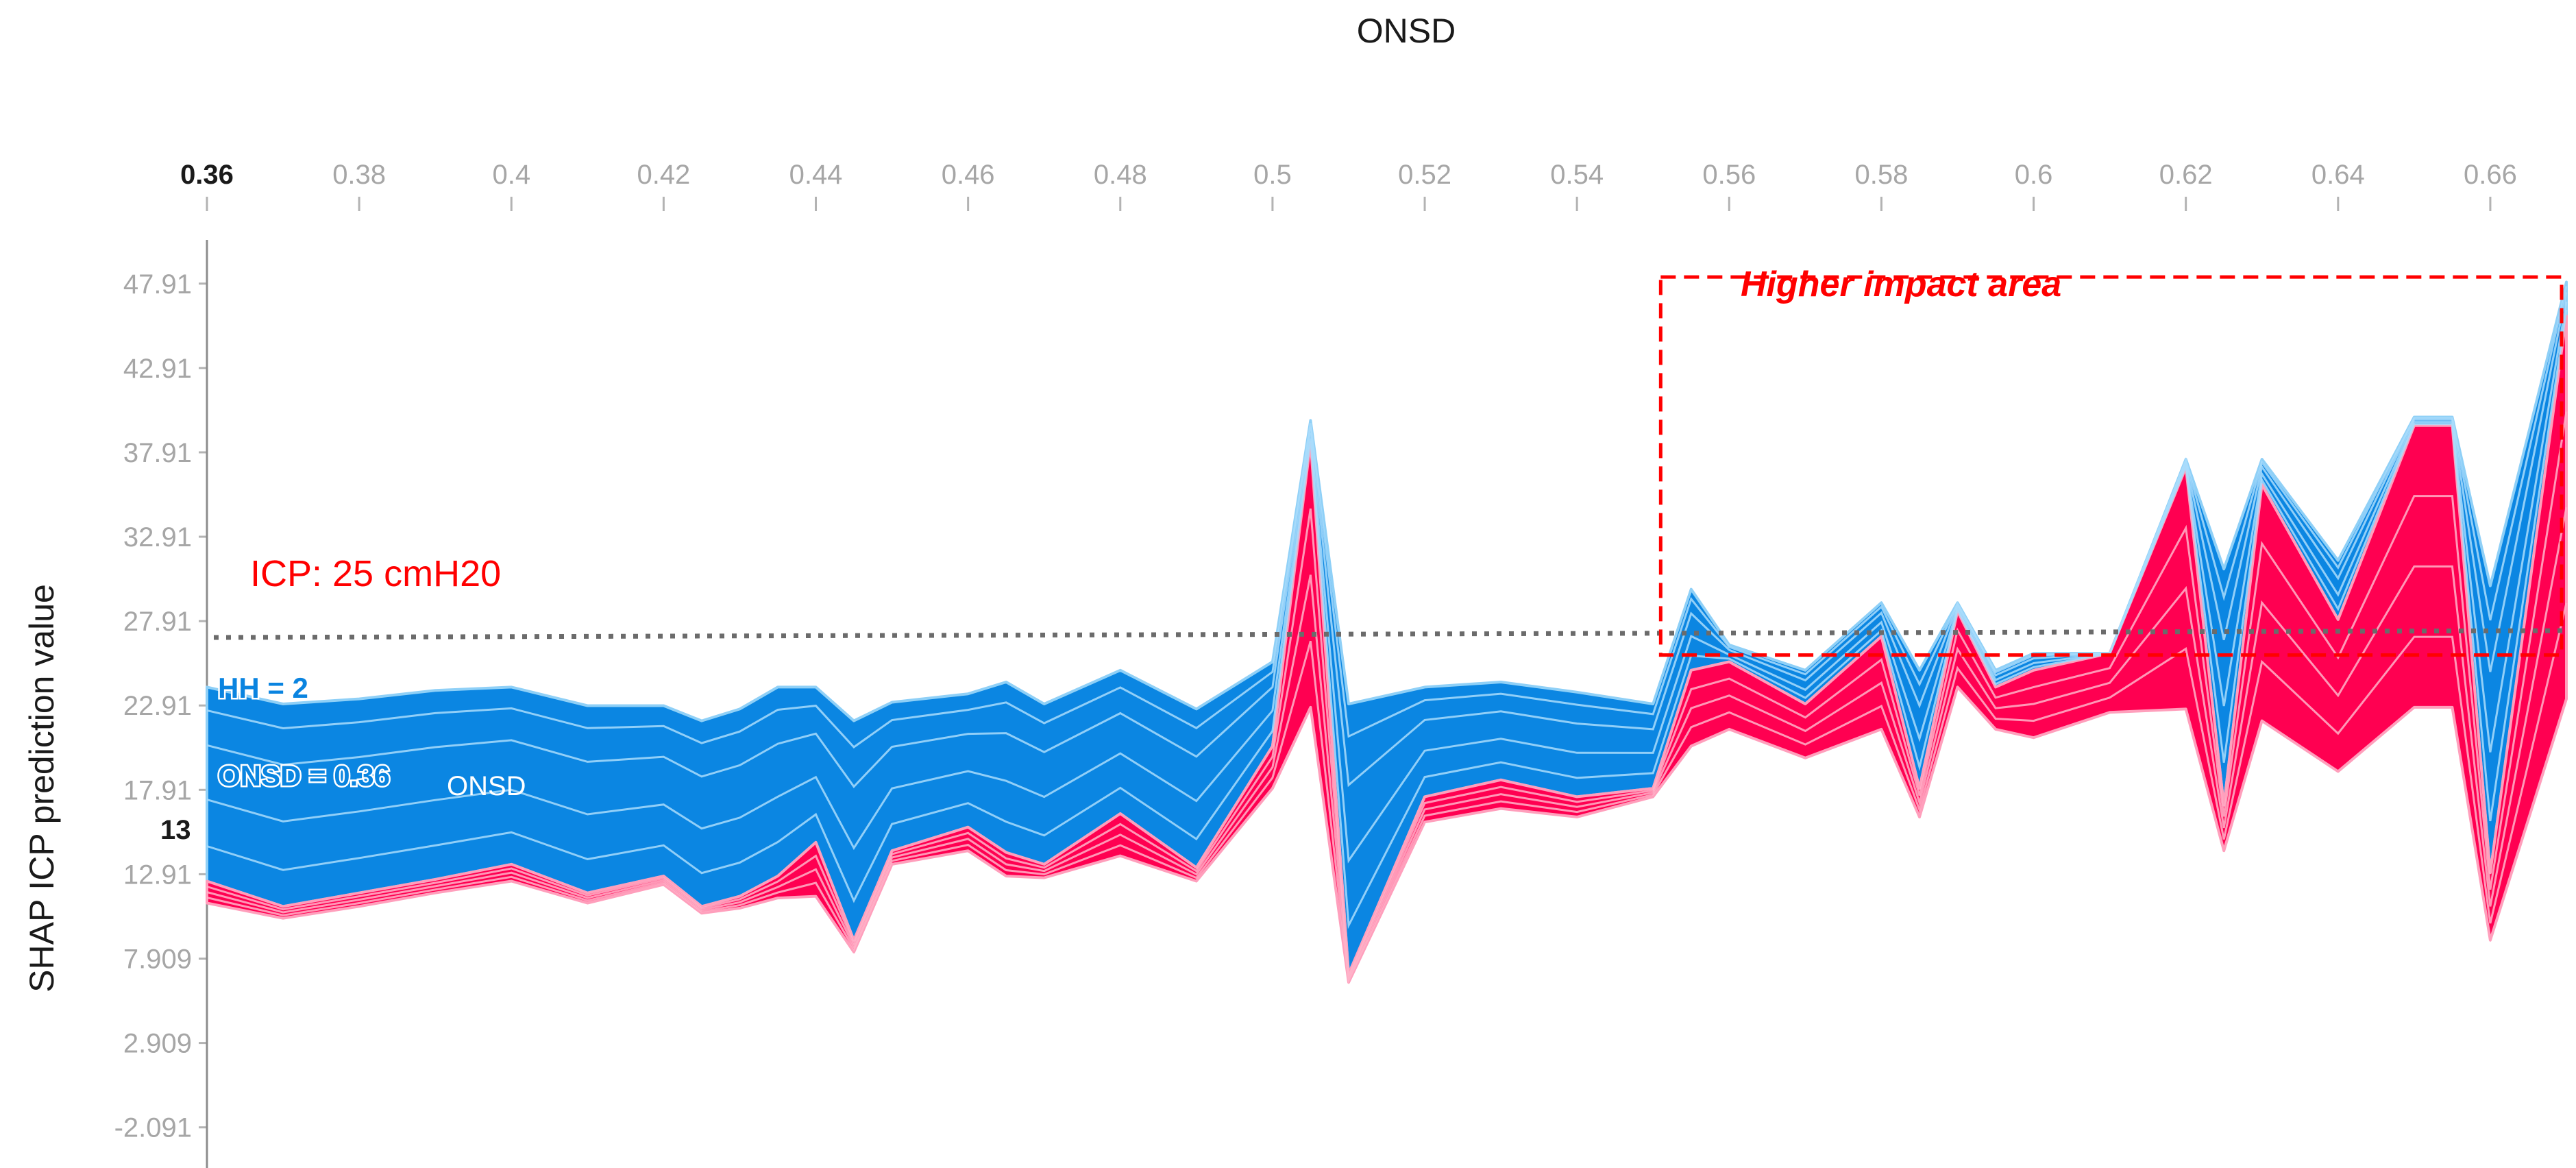 The width and height of the screenshot is (2576, 1168). Describe the element at coordinates (664, 175) in the screenshot. I see `x-tick-label: 0.42` at that location.